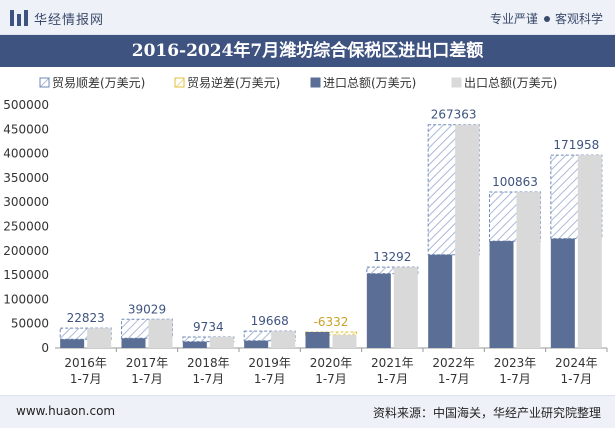  I want to click on balance-data-label: 9734, so click(208, 327).